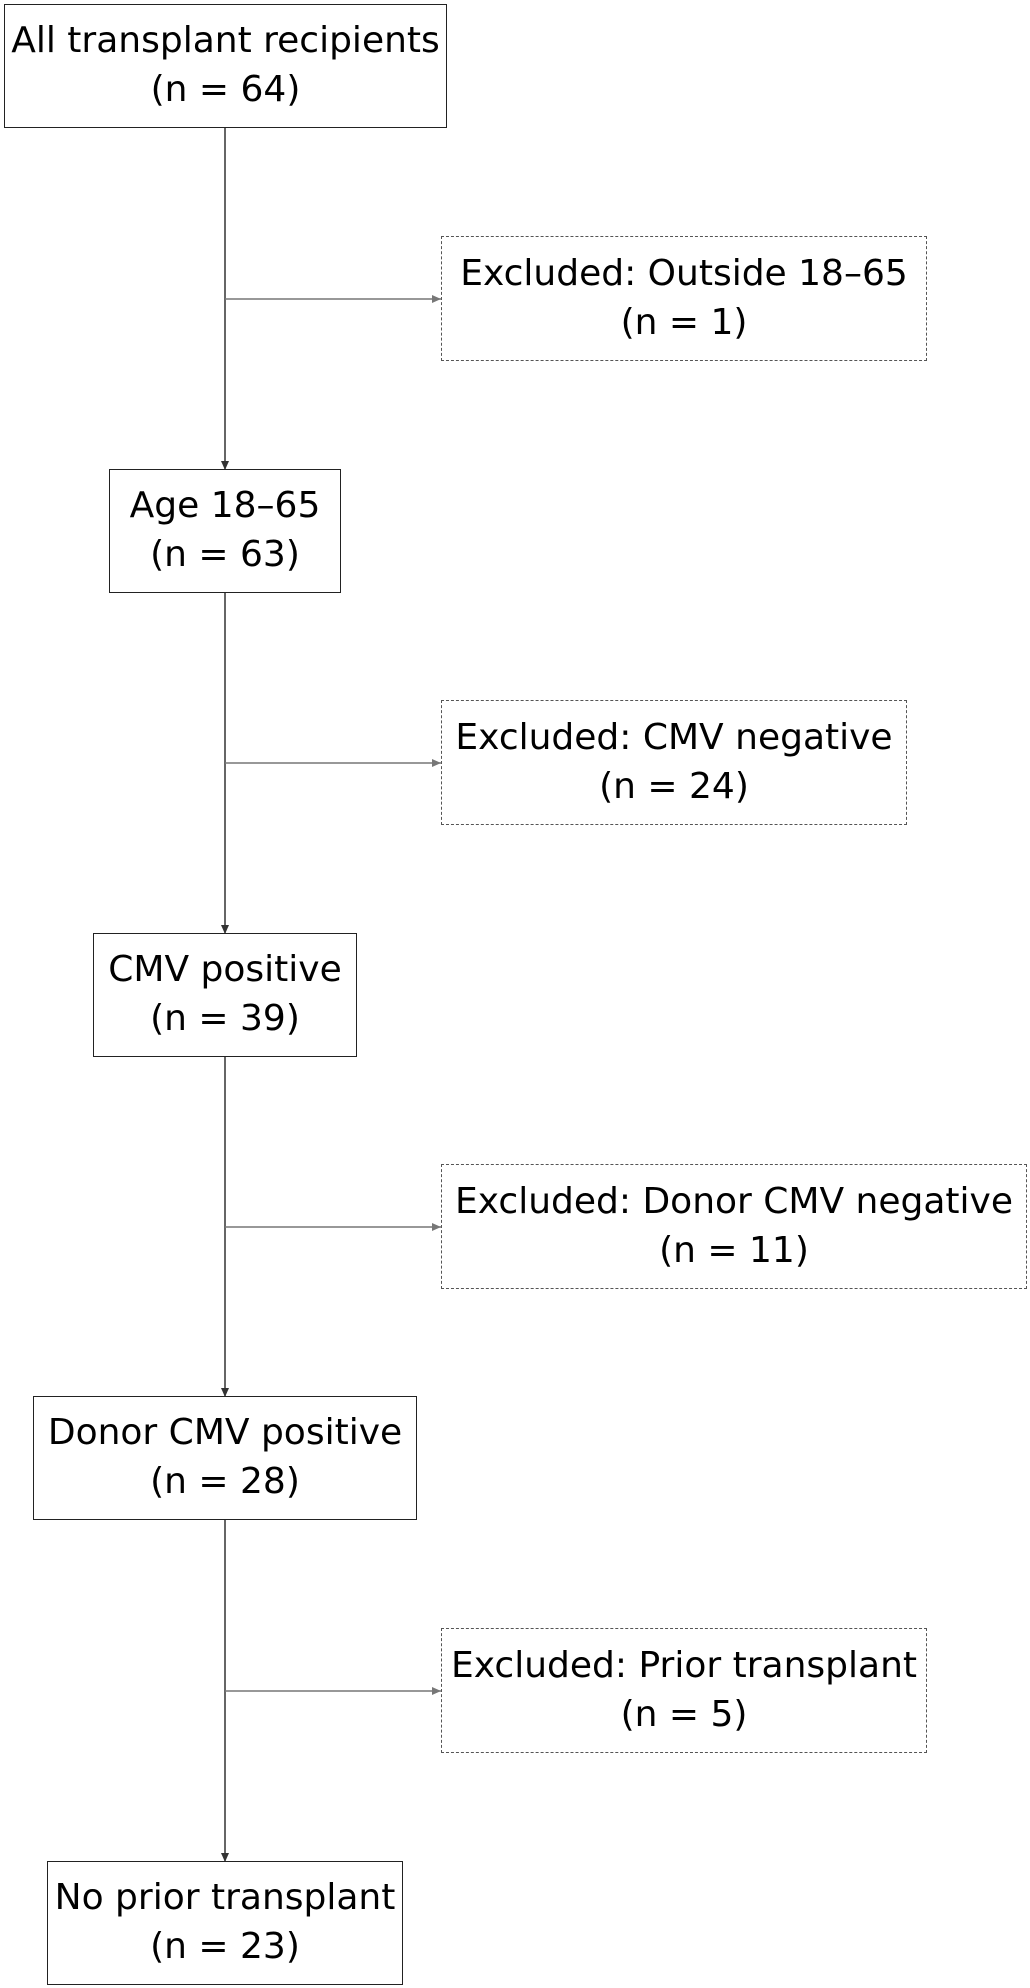  I want to click on exclusion-label: Excluded: CMV negative, so click(674, 737).